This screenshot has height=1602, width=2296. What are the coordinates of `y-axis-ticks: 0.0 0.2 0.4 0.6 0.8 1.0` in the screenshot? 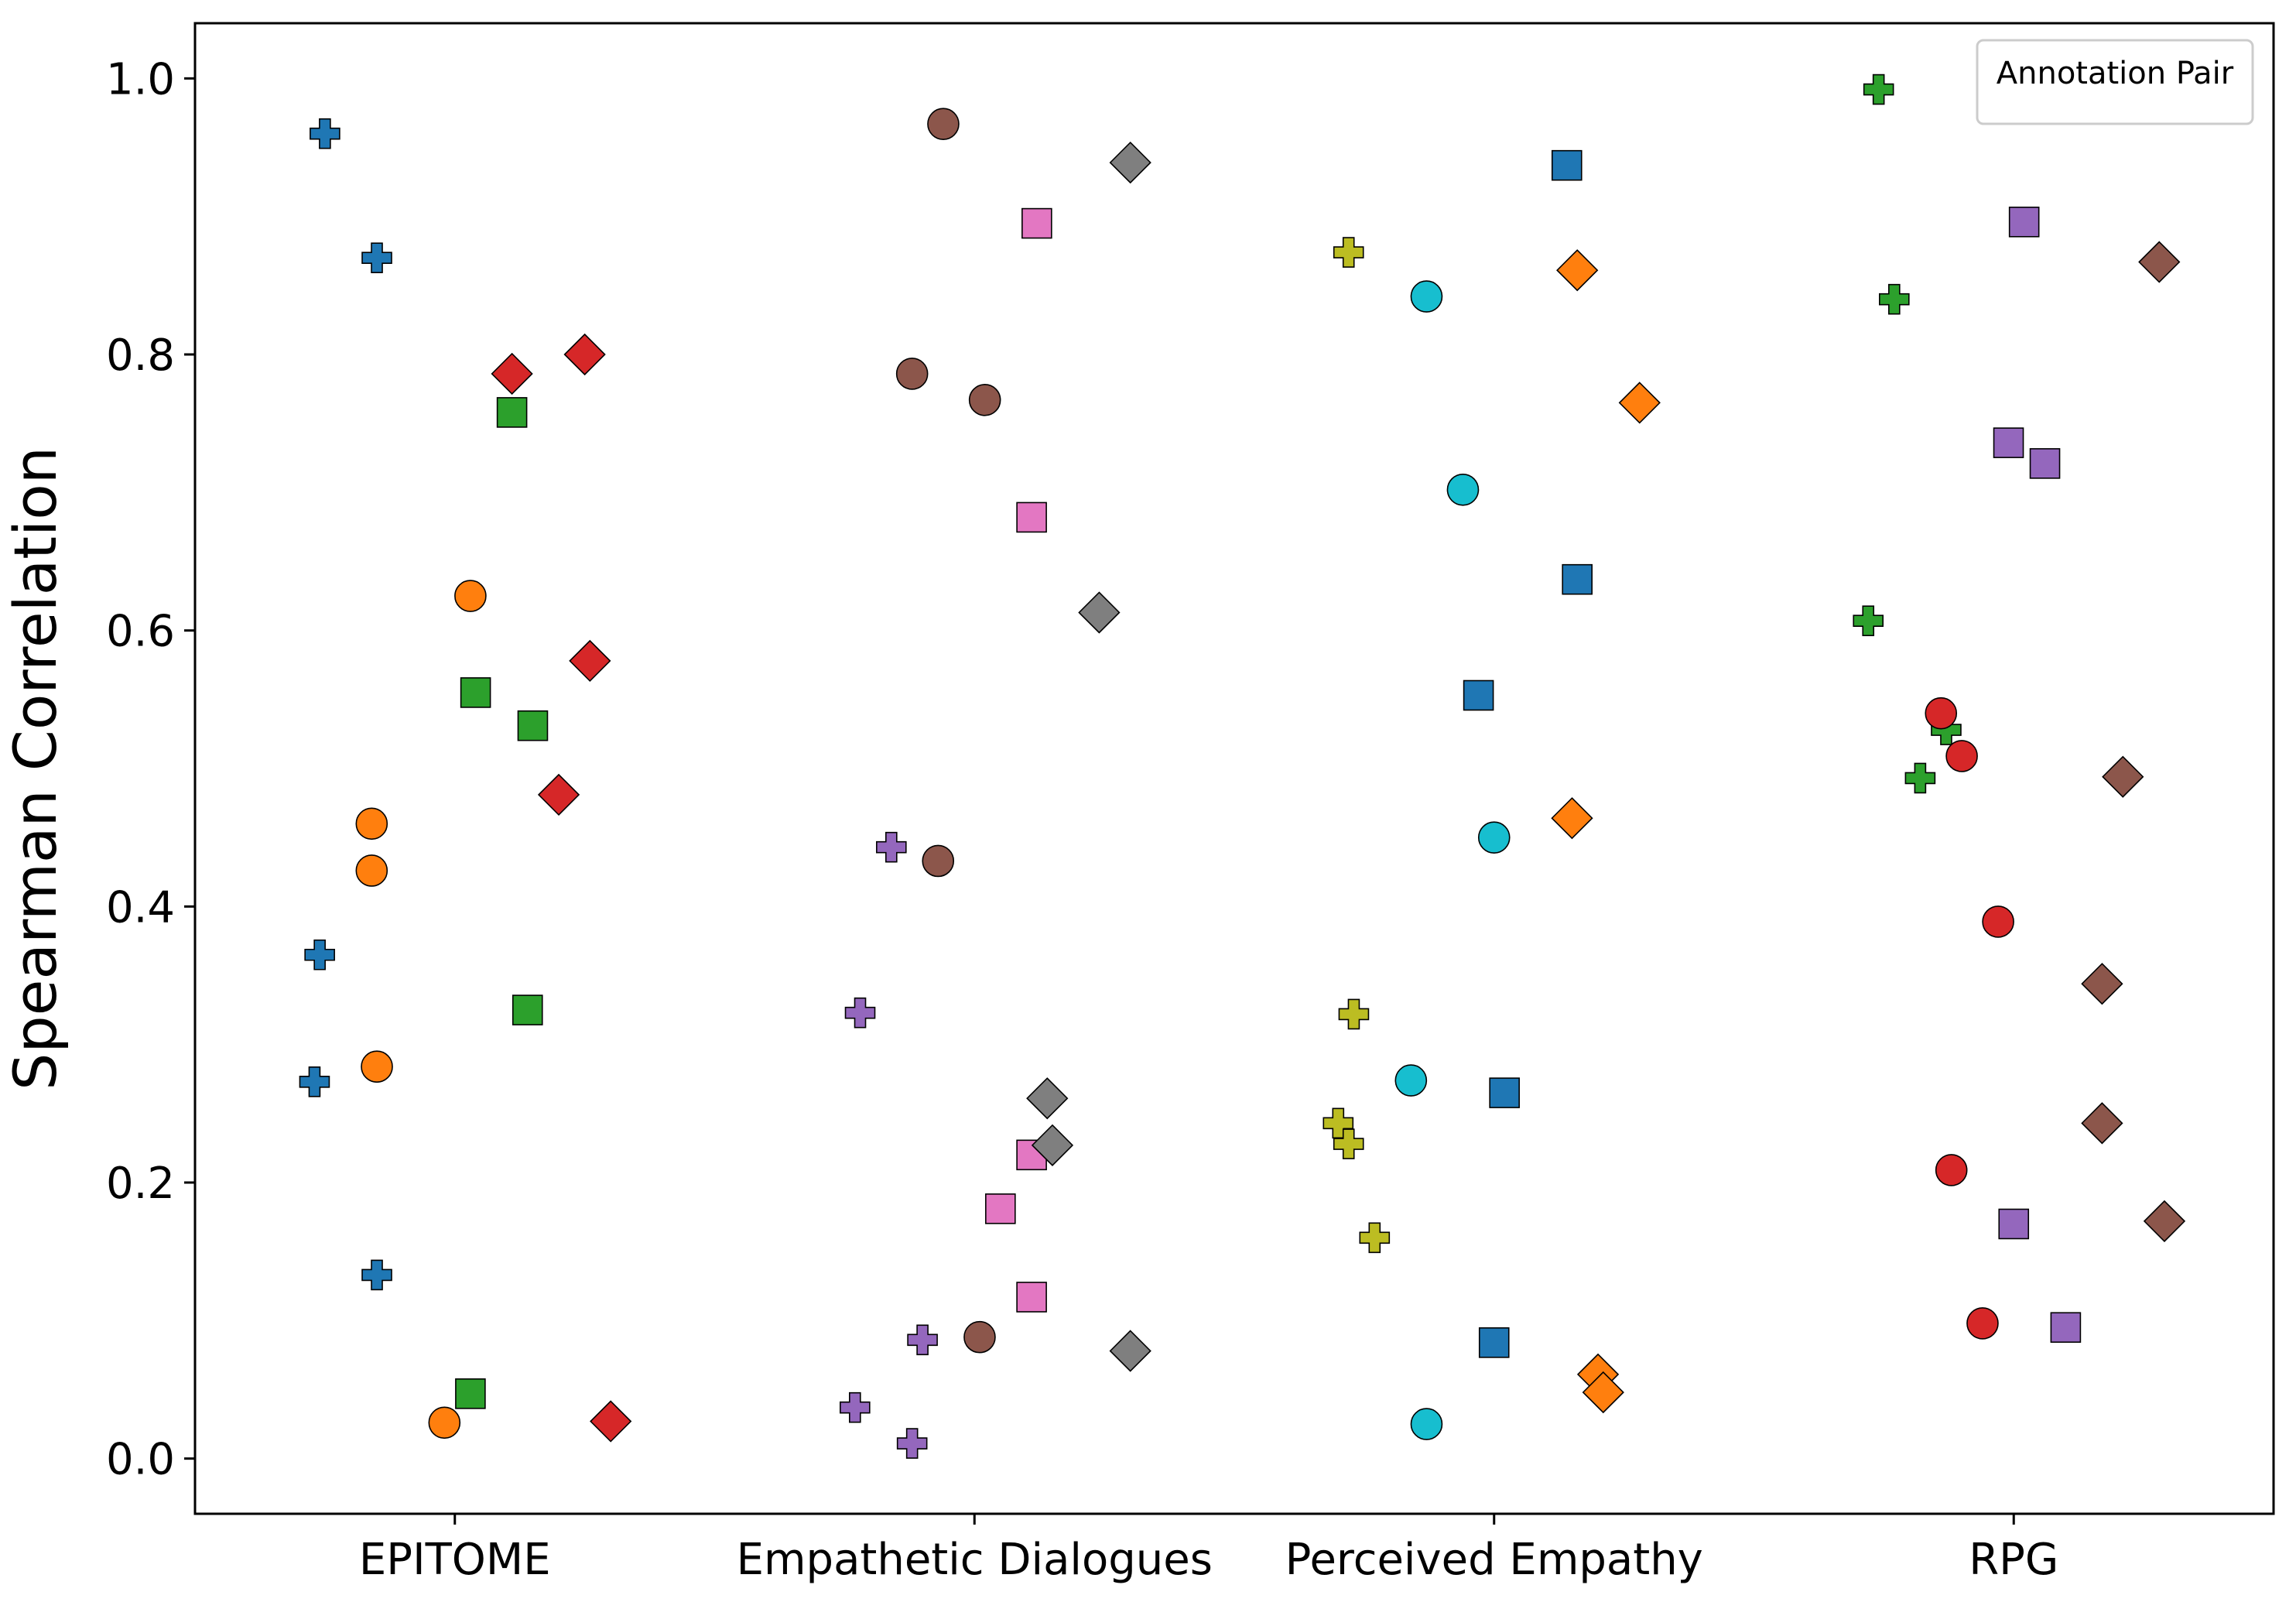 It's located at (150, 769).